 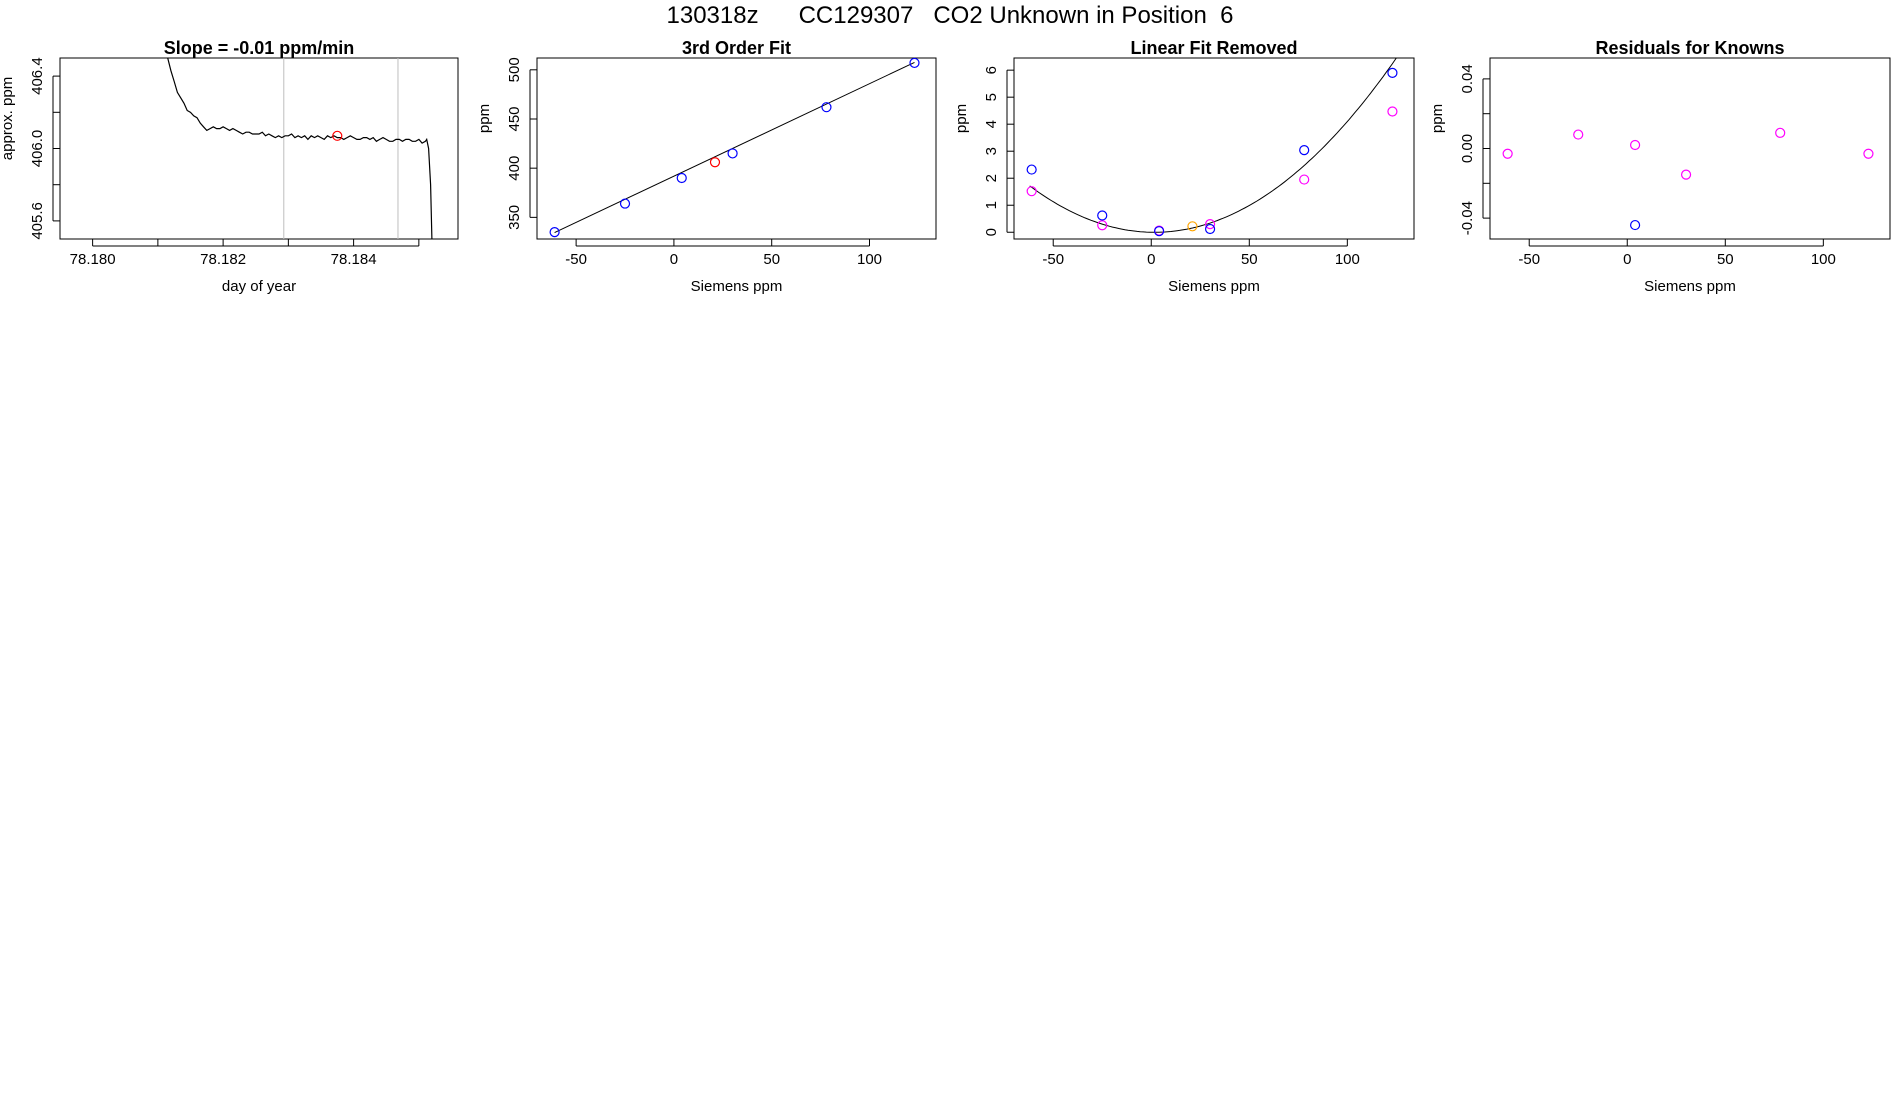 I want to click on y-tick-label: 6, so click(x=991, y=70).